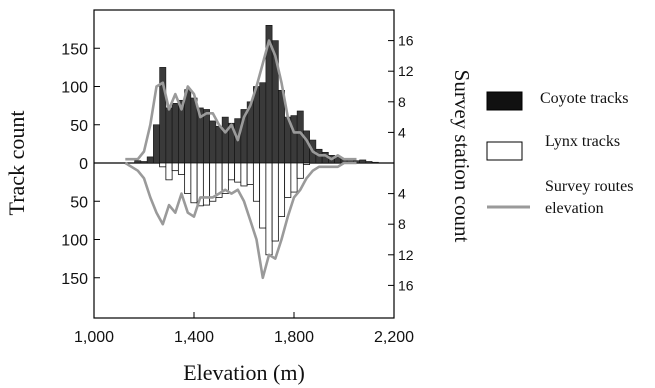  Describe the element at coordinates (241, 100) in the screenshot. I see `route-line-upper` at that location.